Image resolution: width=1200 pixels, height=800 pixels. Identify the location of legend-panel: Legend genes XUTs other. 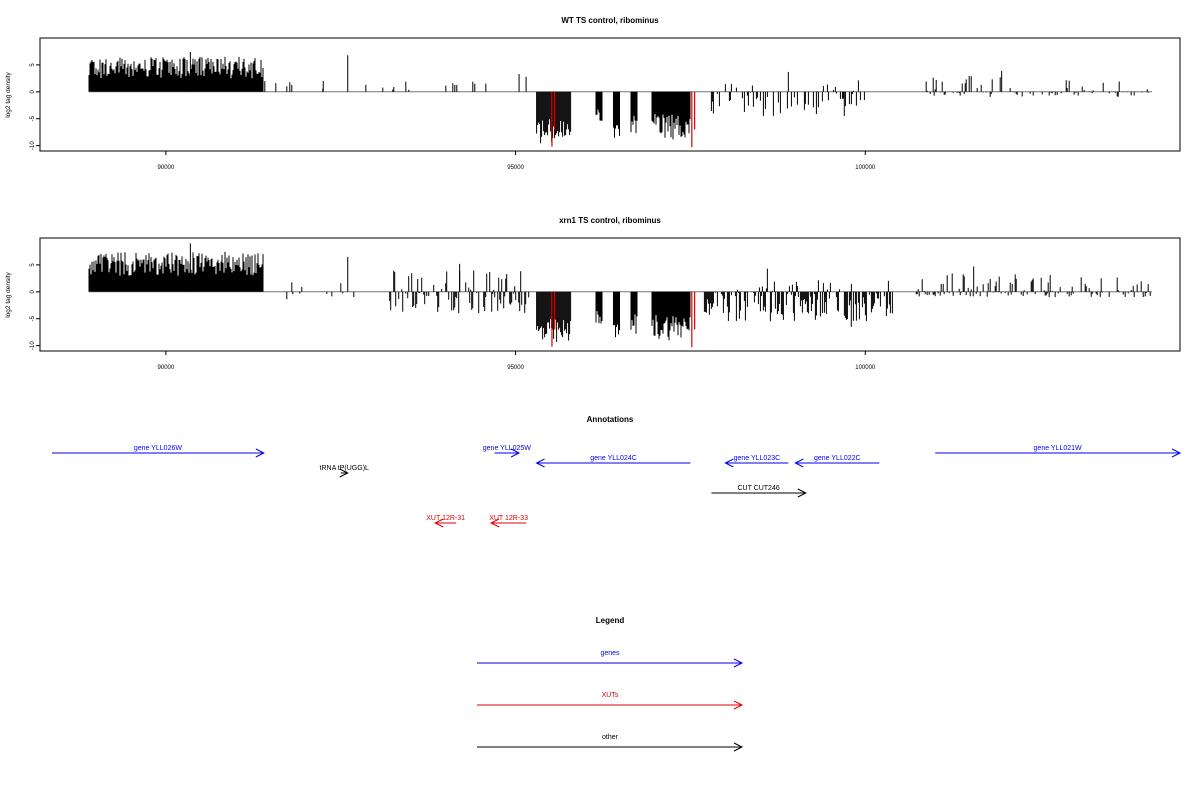
(610, 684).